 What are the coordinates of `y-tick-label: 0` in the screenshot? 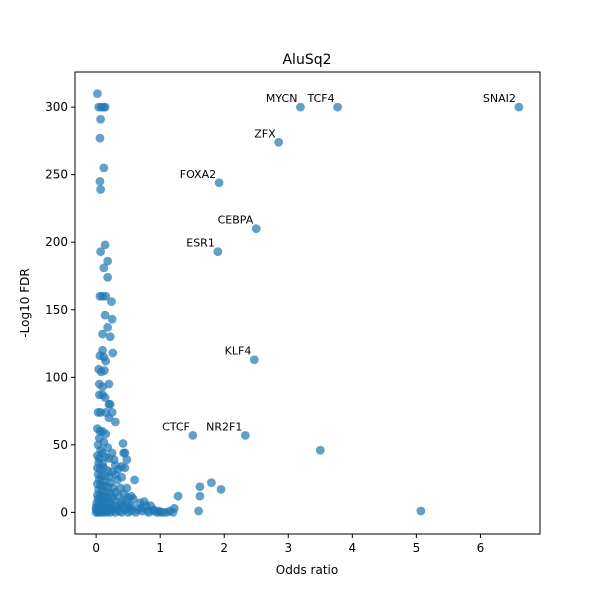 It's located at (64, 512).